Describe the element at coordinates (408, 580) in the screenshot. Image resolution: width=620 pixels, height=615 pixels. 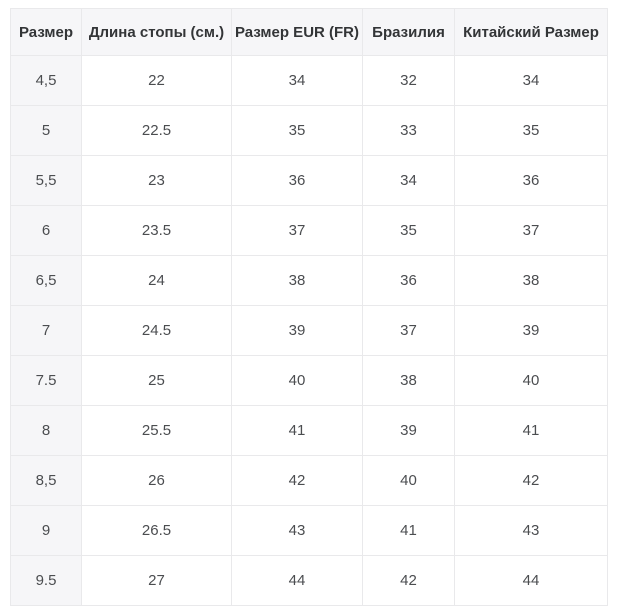
I see `cell-brazil: 42` at that location.